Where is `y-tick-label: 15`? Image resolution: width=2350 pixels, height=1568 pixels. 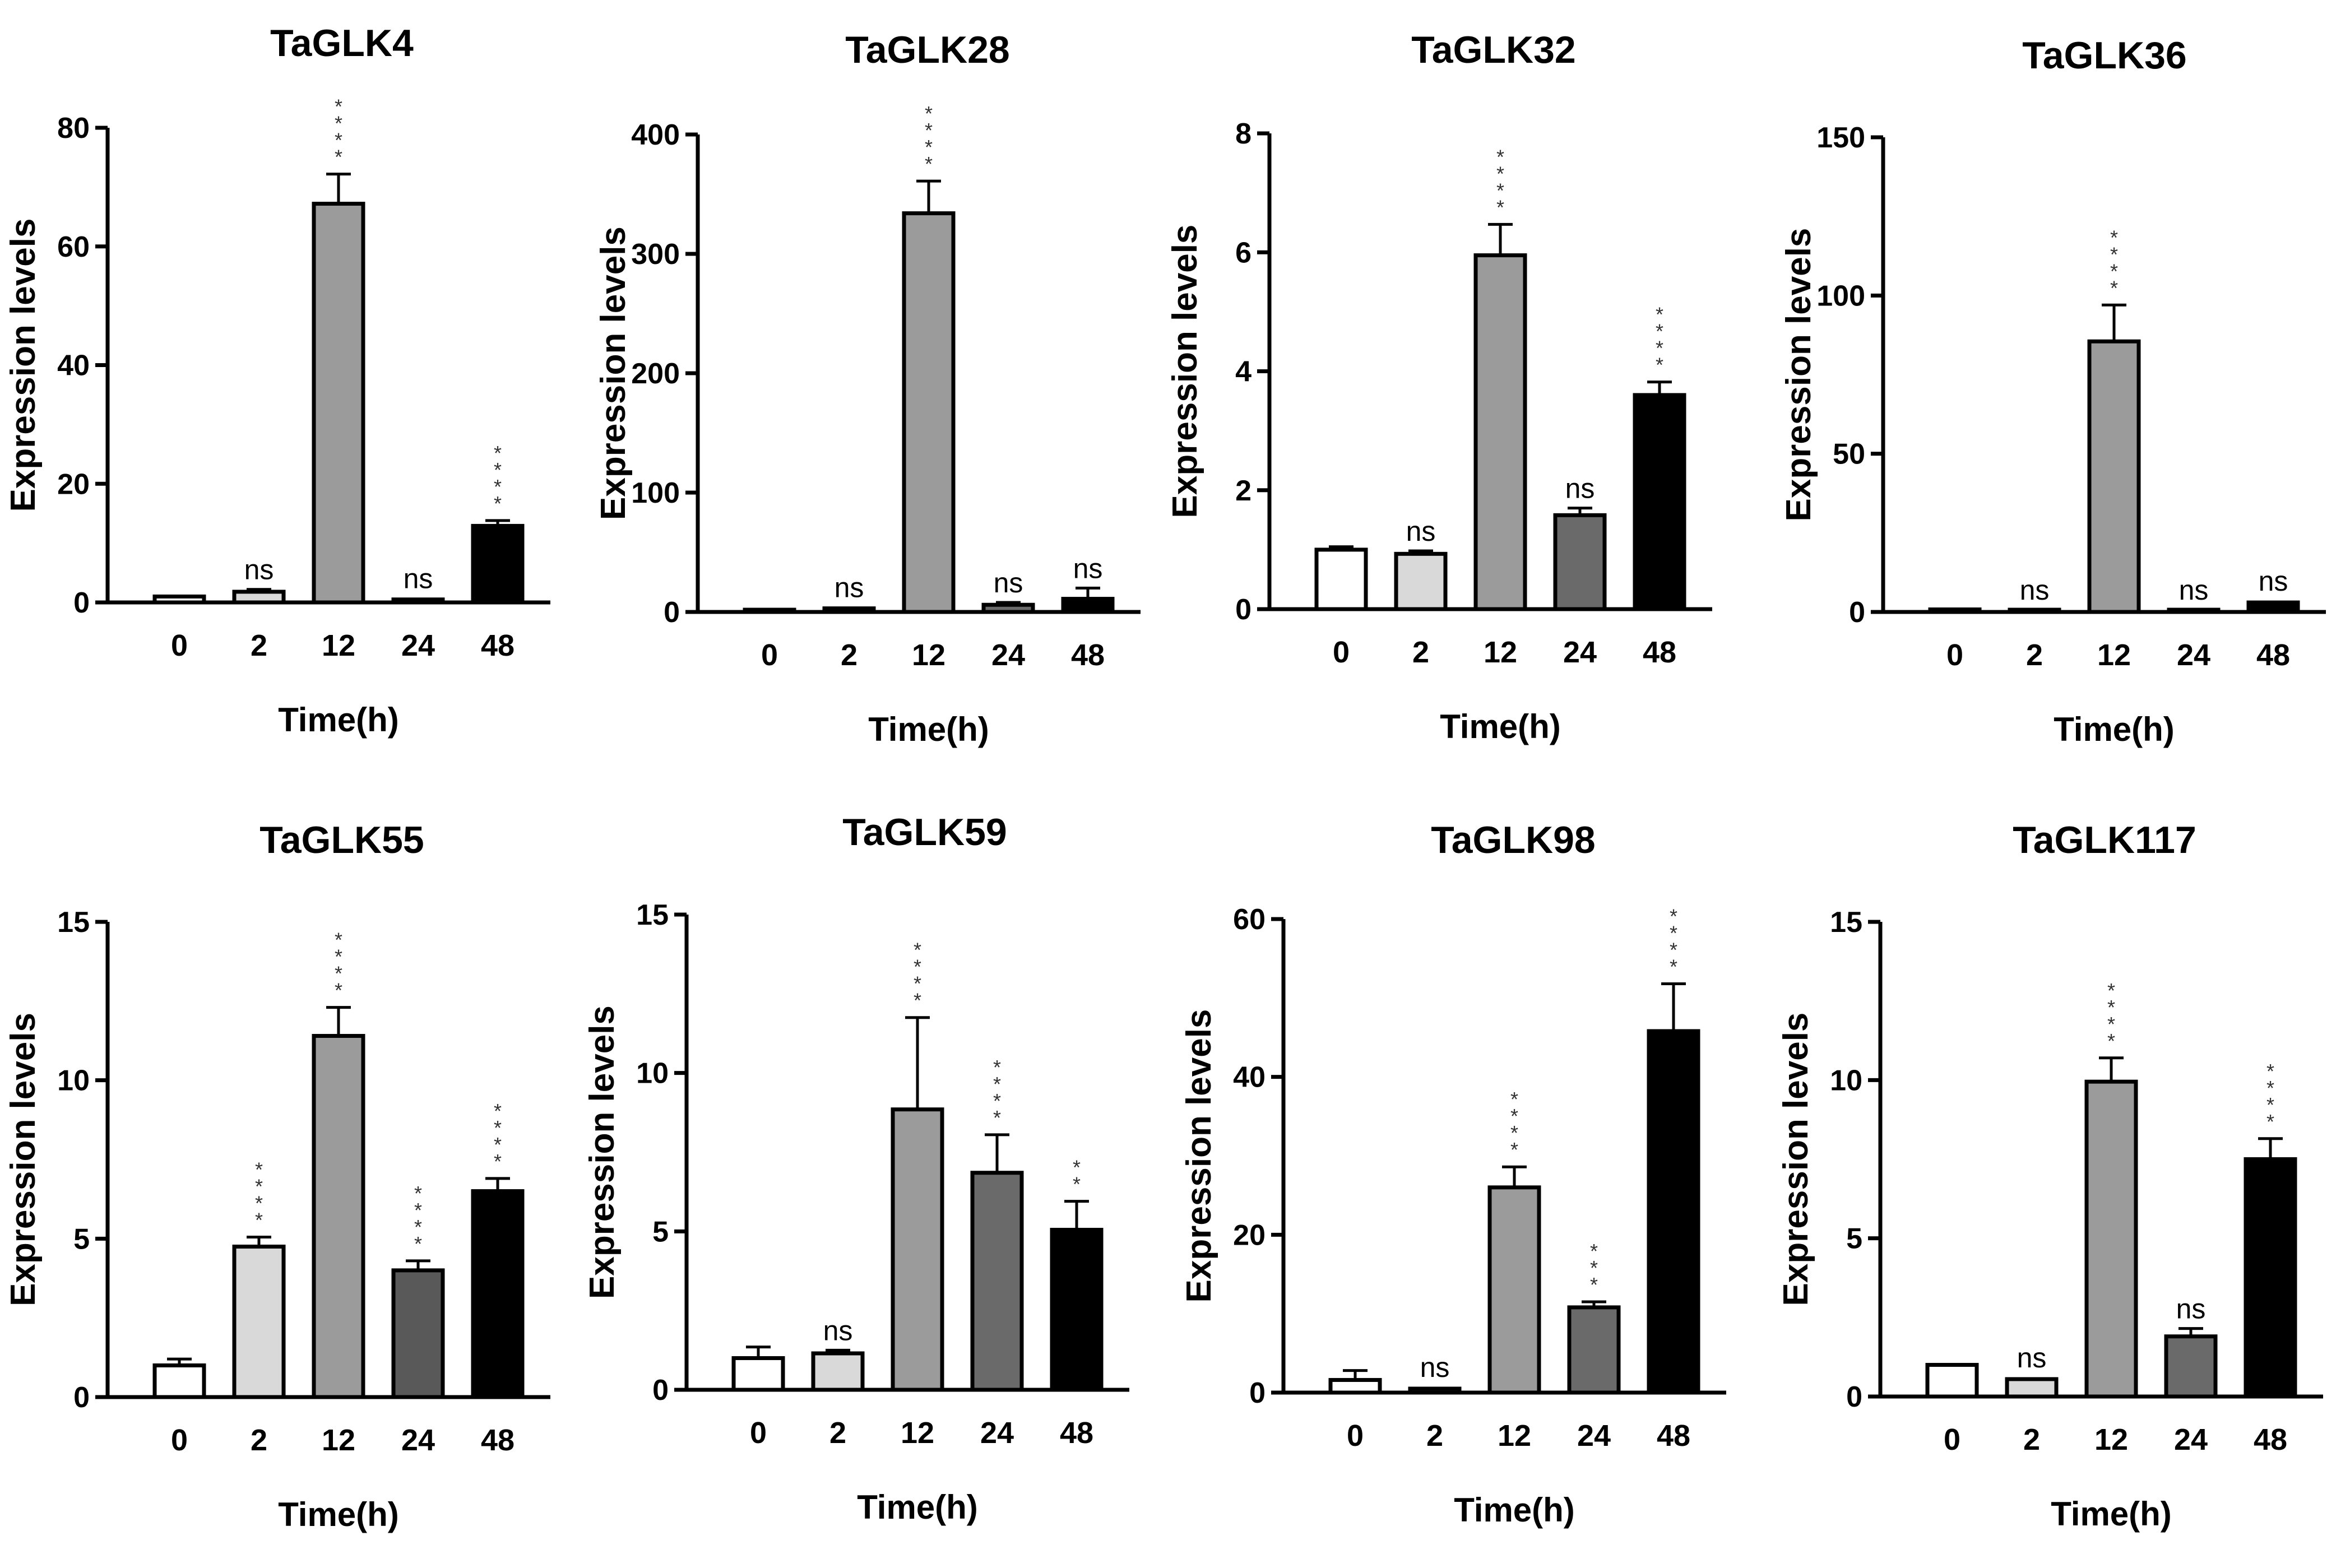
y-tick-label: 15 is located at coordinates (73, 922).